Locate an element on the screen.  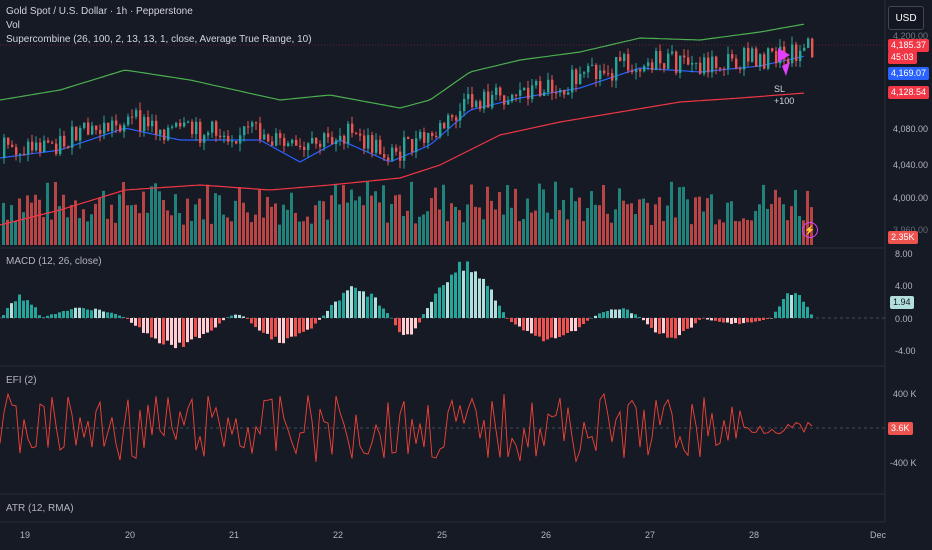
volume-tag: 2.35K is located at coordinates (903, 237).